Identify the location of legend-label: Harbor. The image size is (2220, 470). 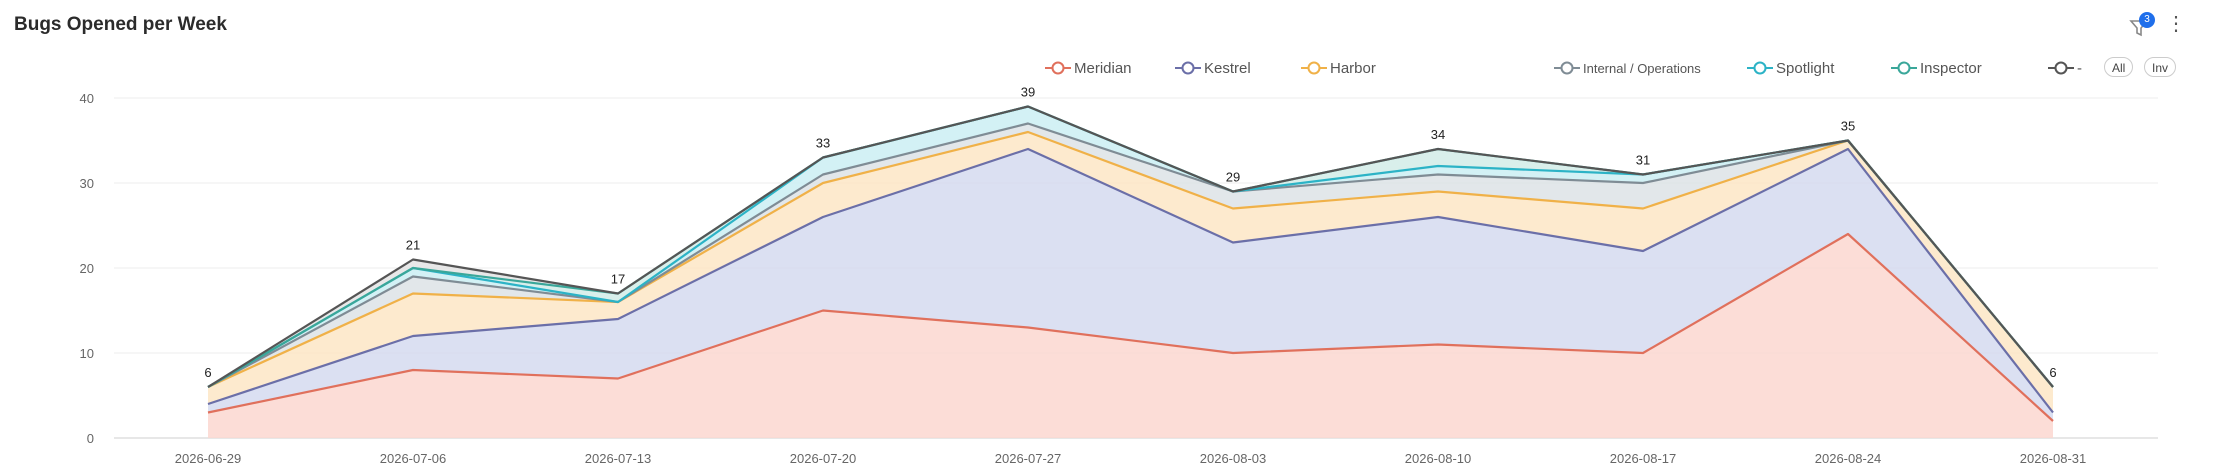
(1353, 68).